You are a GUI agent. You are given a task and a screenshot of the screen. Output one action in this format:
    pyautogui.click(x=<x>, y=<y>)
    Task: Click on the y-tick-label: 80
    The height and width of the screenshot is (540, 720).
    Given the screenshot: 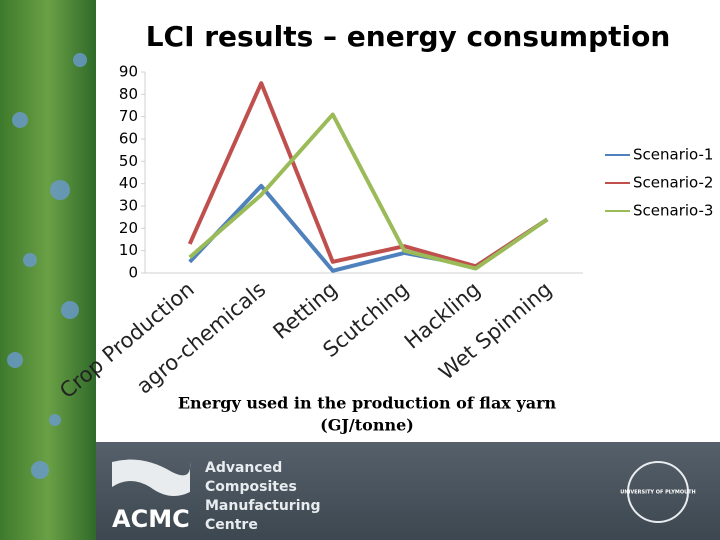 What is the action you would take?
    pyautogui.click(x=128, y=94)
    